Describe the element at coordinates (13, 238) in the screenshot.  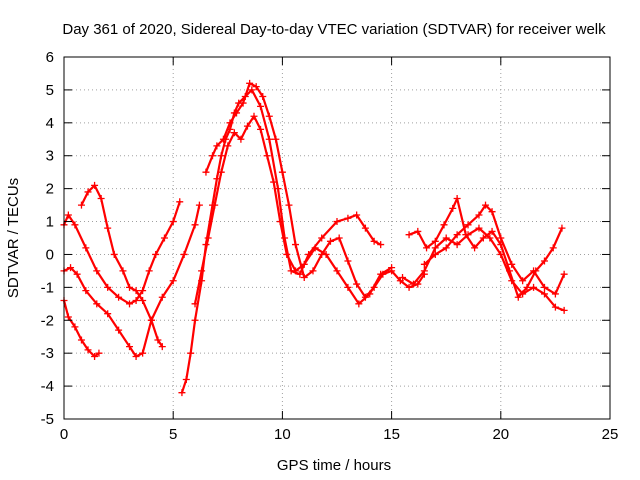
I see `y-axis-label: SDTVAR / TECUs` at that location.